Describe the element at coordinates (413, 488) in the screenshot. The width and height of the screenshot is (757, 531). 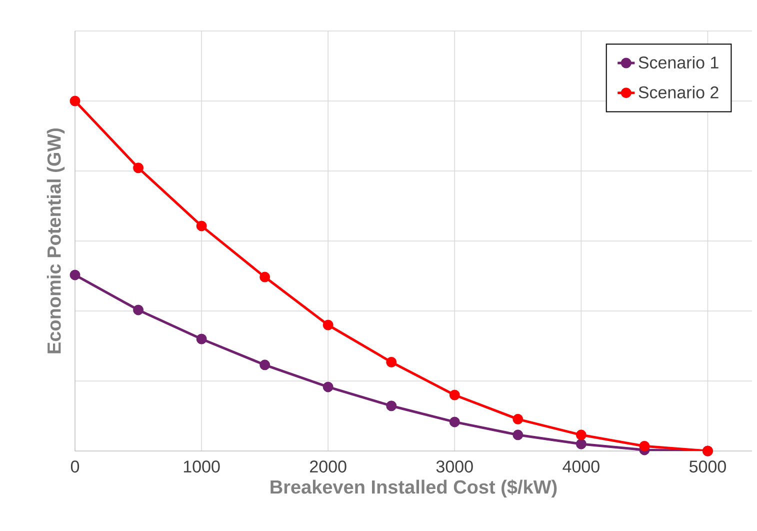
I see `x-axis-title: Breakeven Installed Cost ($/kW)` at that location.